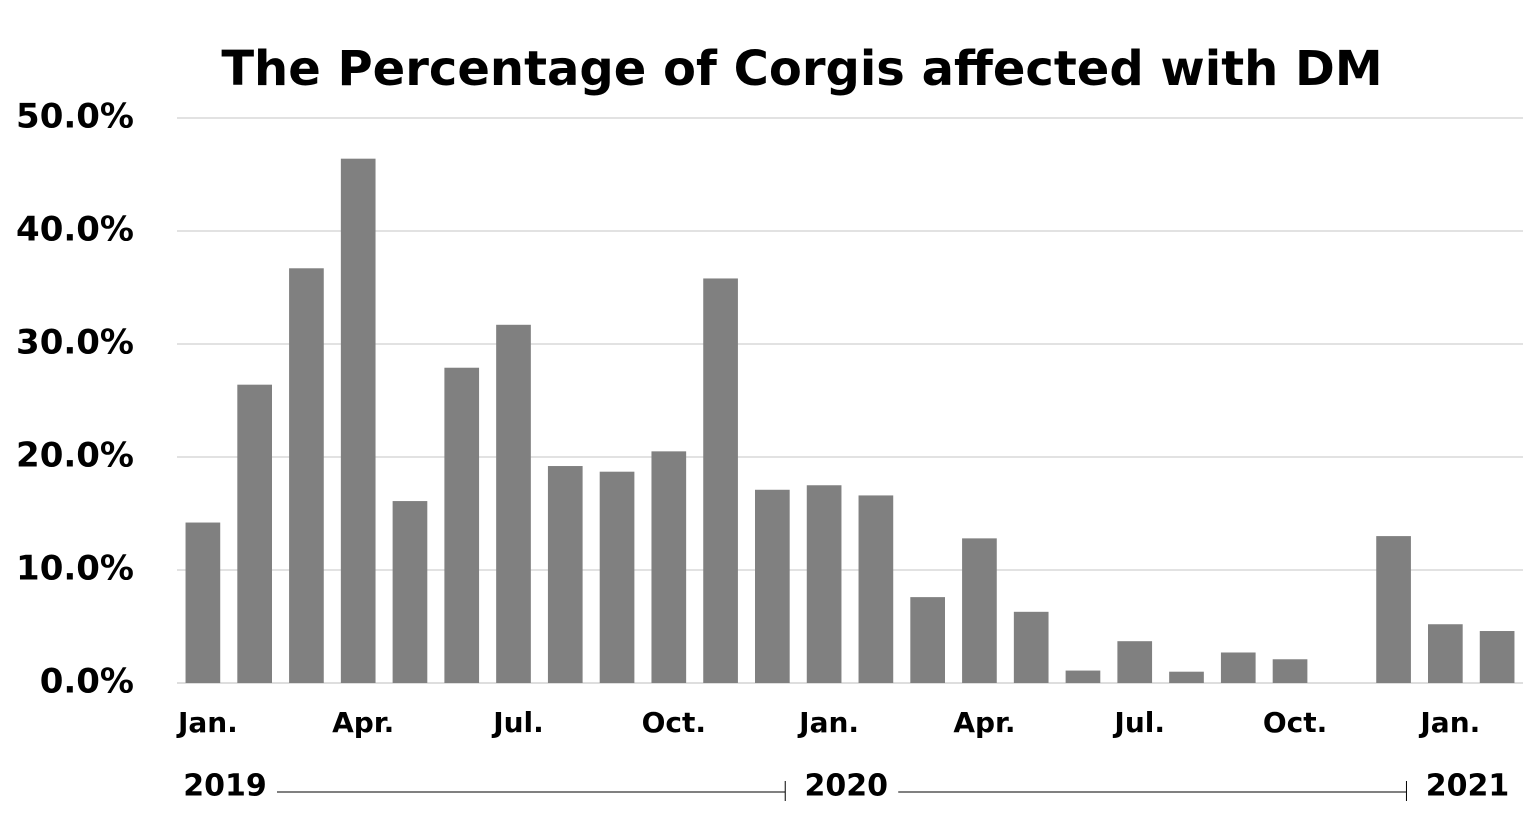 This screenshot has height=829, width=1525. I want to click on year-label: 2020, so click(846, 786).